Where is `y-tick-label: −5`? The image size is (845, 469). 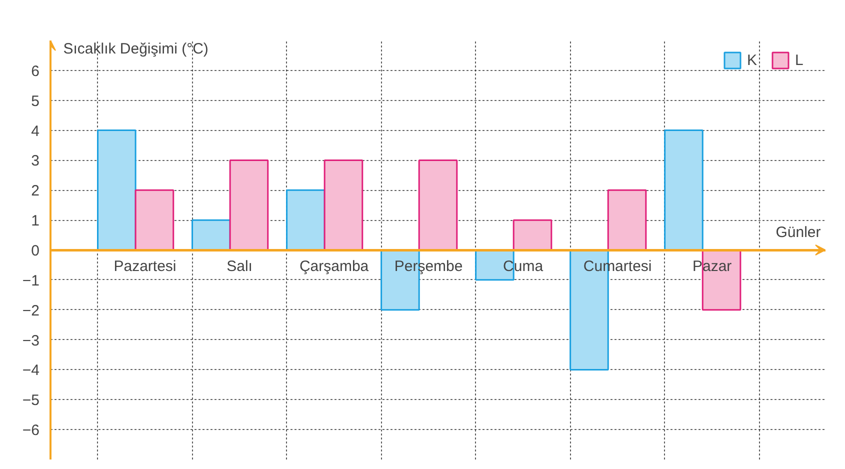
y-tick-label: −5 is located at coordinates (31, 401).